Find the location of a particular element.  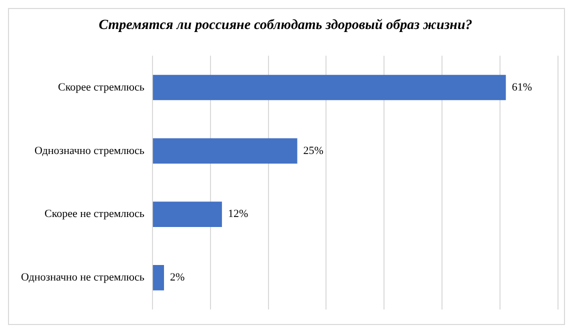

data-label: 12% is located at coordinates (238, 214).